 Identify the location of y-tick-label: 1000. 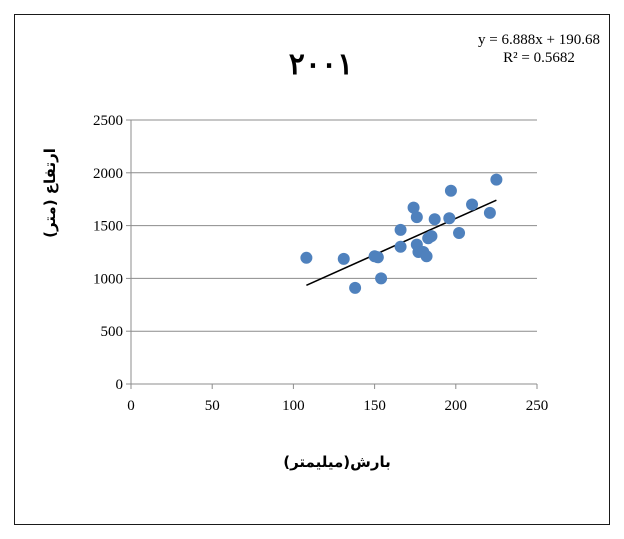
(108, 279).